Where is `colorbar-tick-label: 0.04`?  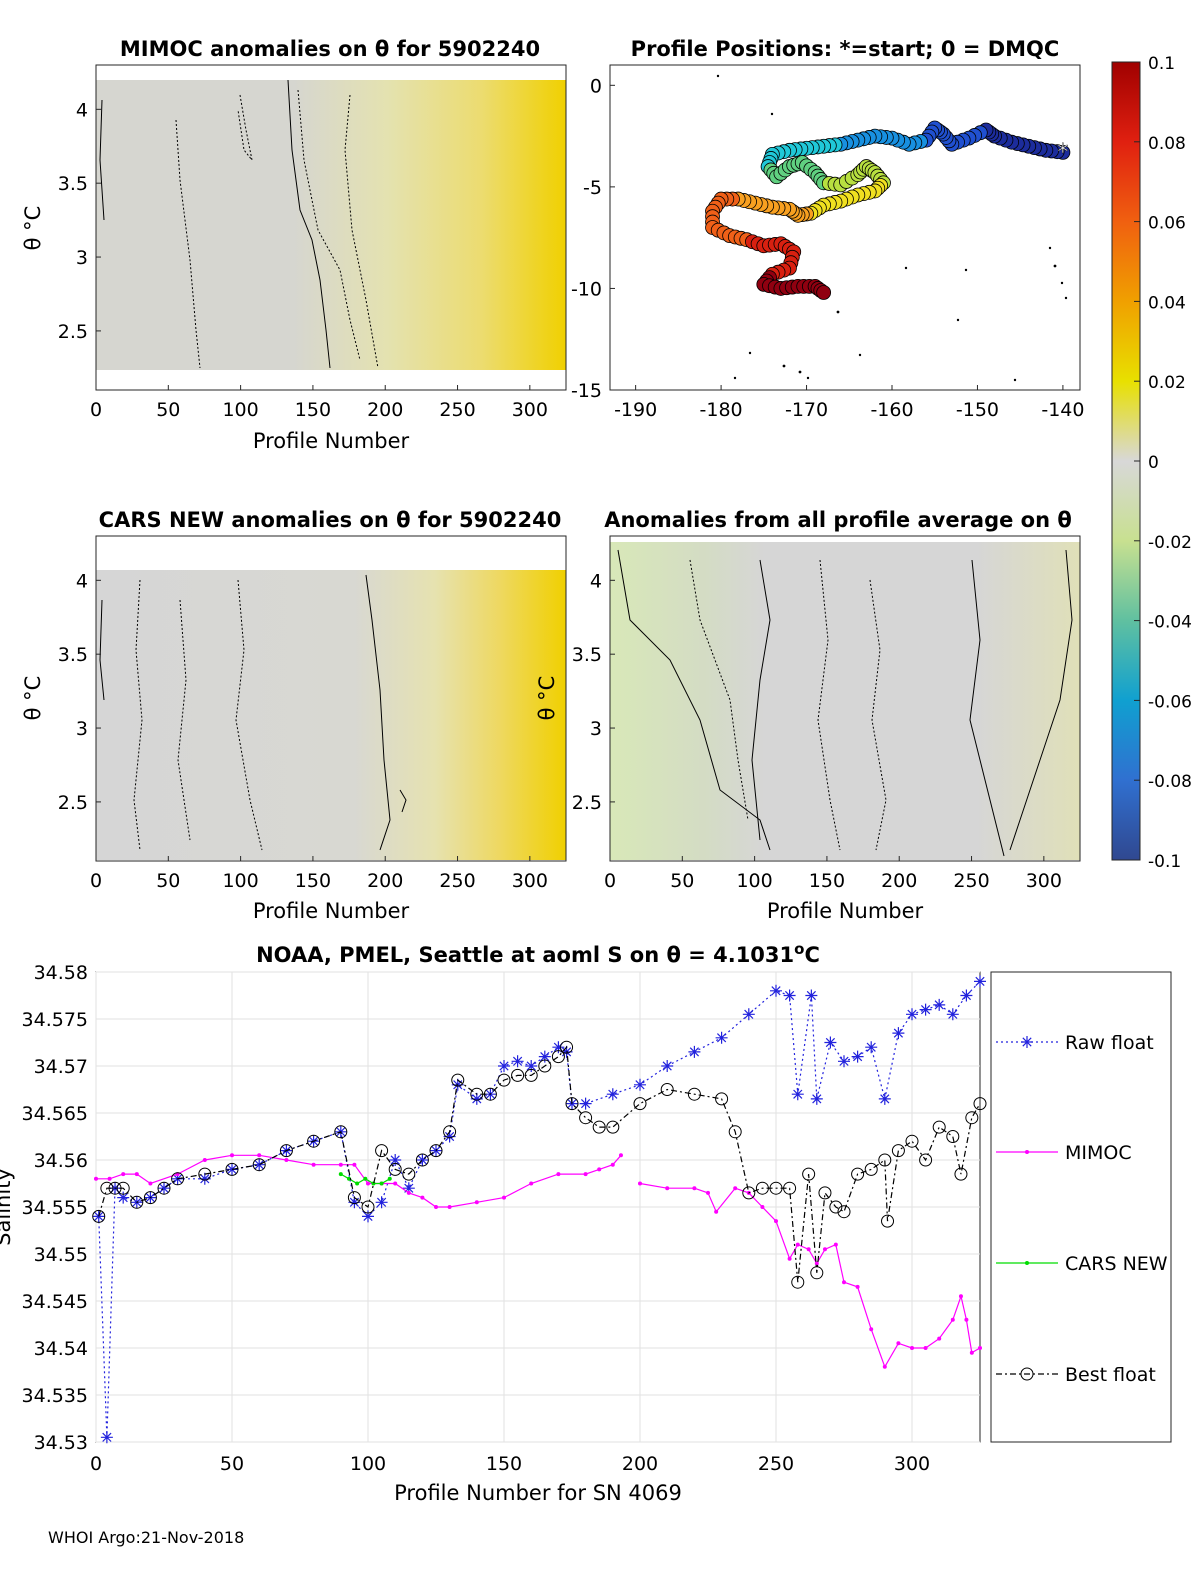 colorbar-tick-label: 0.04 is located at coordinates (1167, 303).